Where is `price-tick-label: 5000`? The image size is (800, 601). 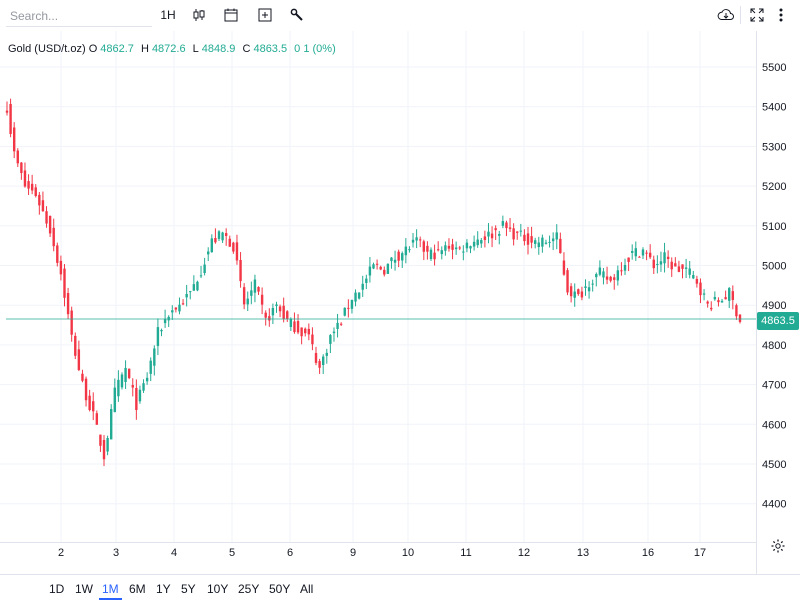
price-tick-label: 5000 is located at coordinates (774, 267).